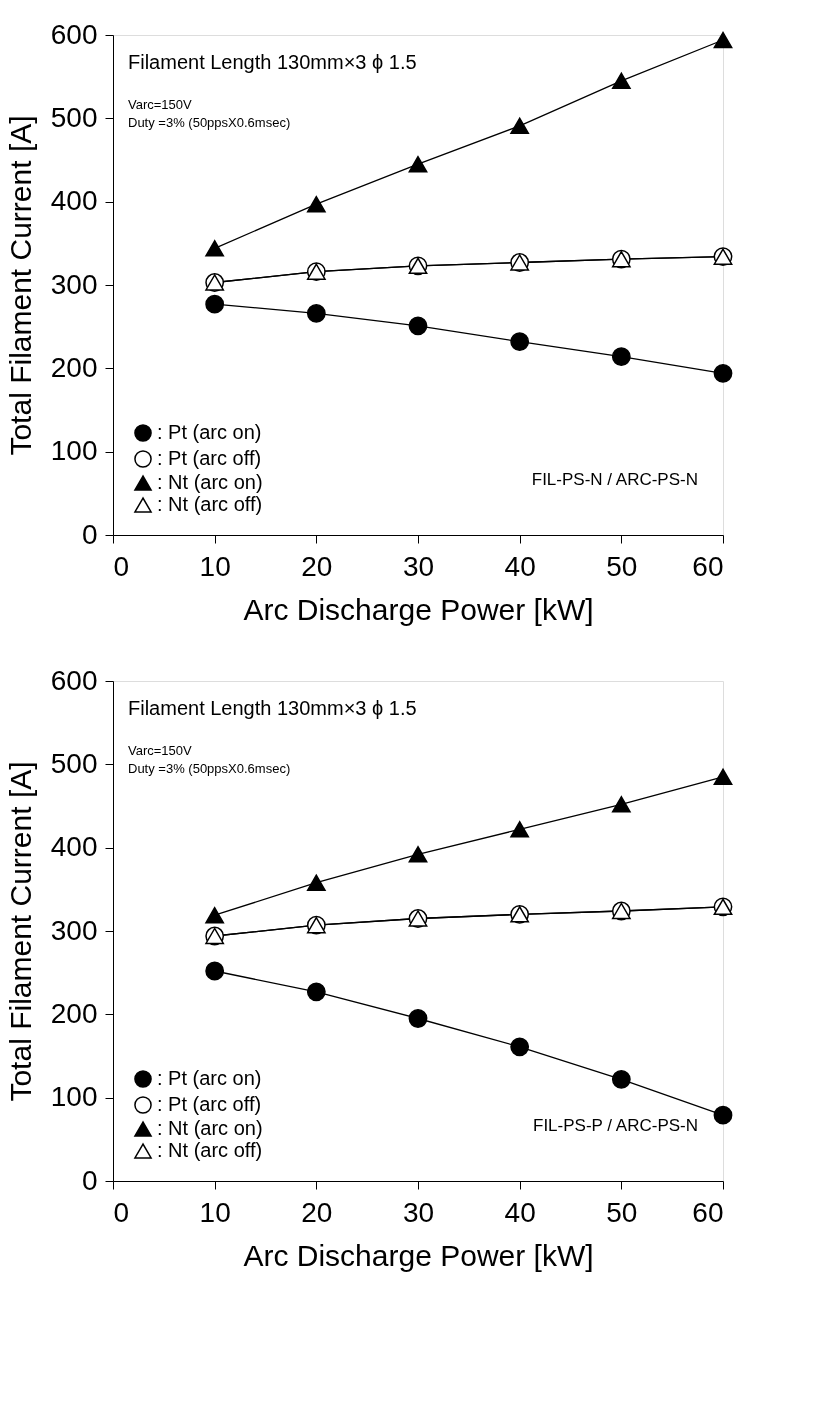 This screenshot has width=820, height=1405. I want to click on annotation: FIL-PS-P / ARC-PS-N, so click(615, 1125).